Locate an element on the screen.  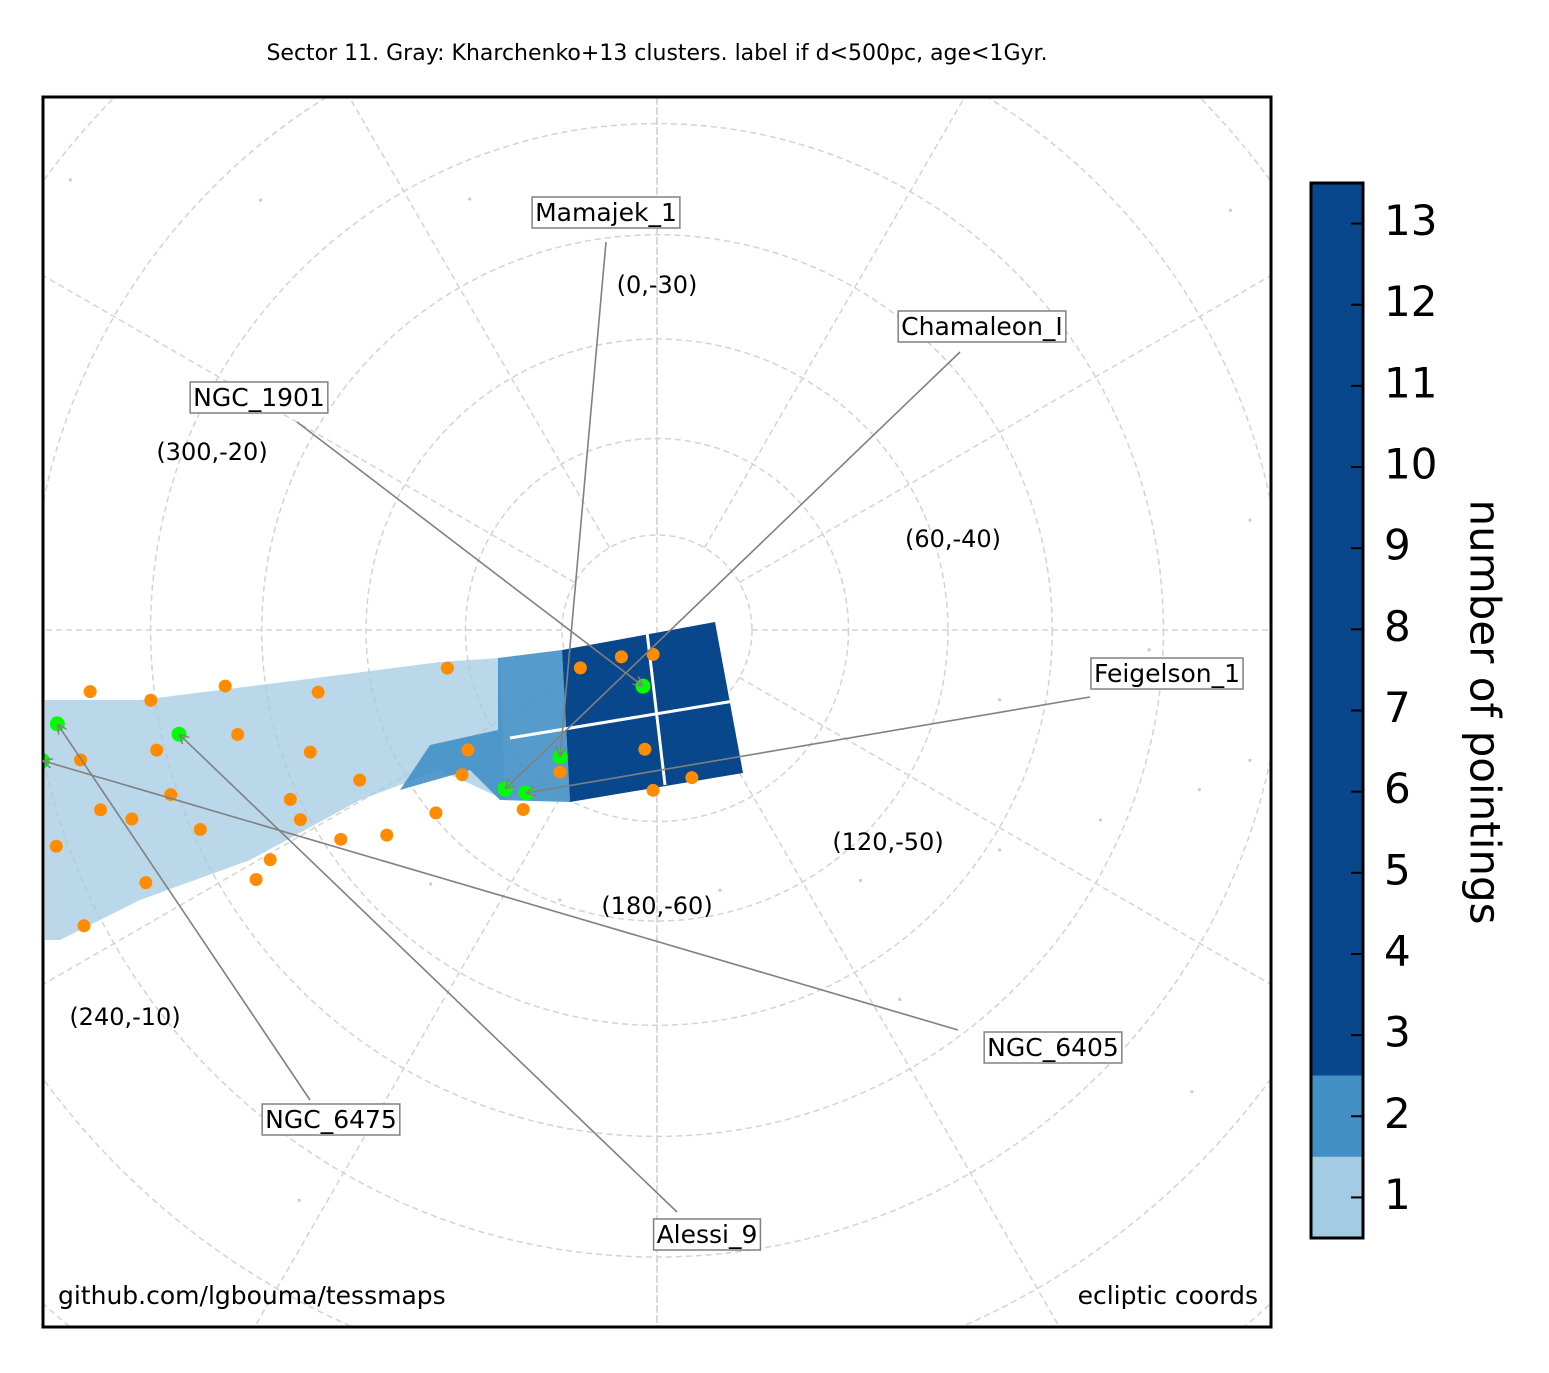
colorbar-tick-label: 5 is located at coordinates (1397, 869).